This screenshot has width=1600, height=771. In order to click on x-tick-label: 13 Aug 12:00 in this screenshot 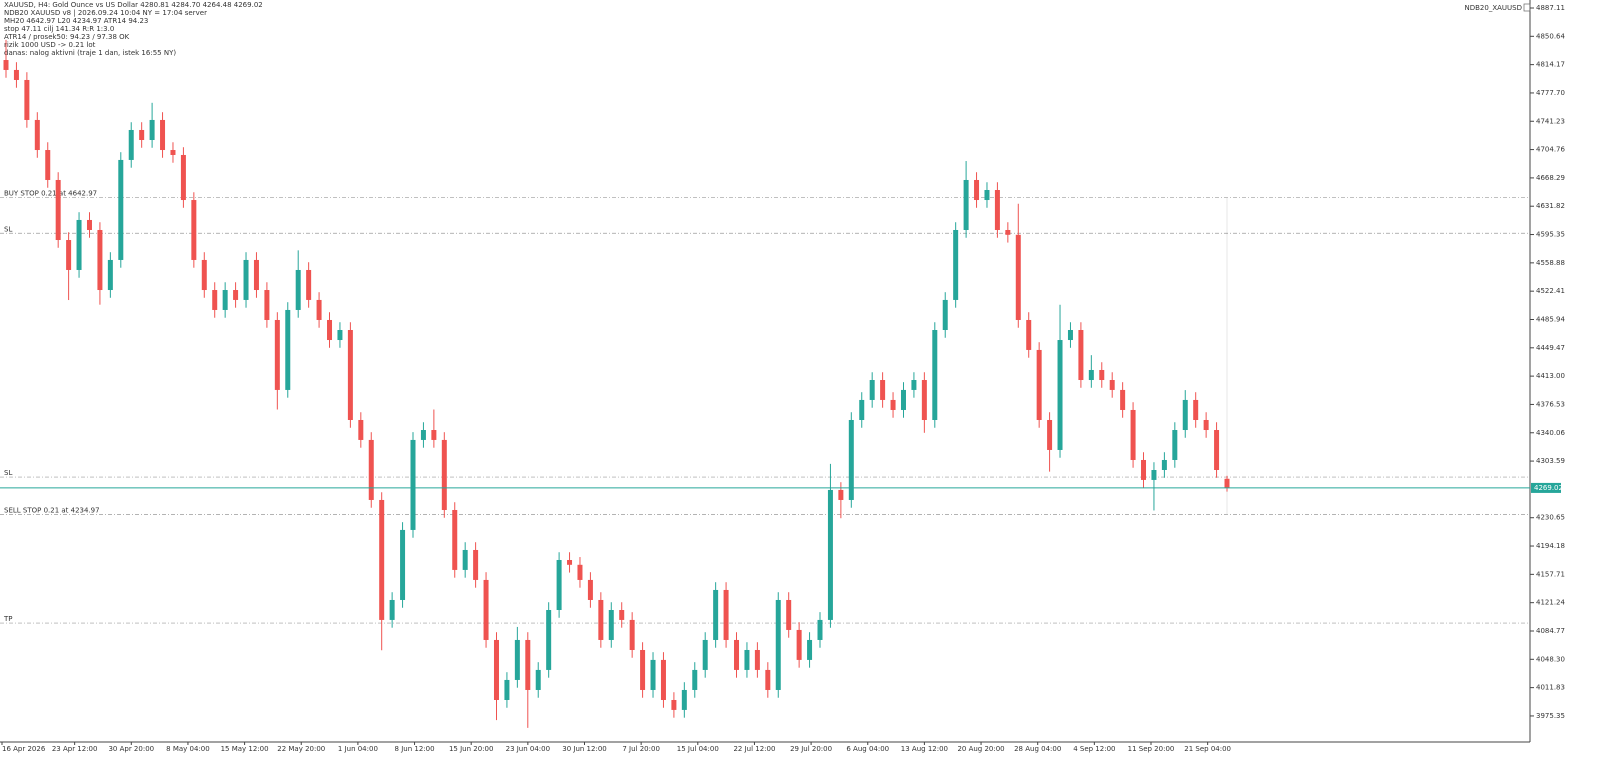, I will do `click(924, 749)`.